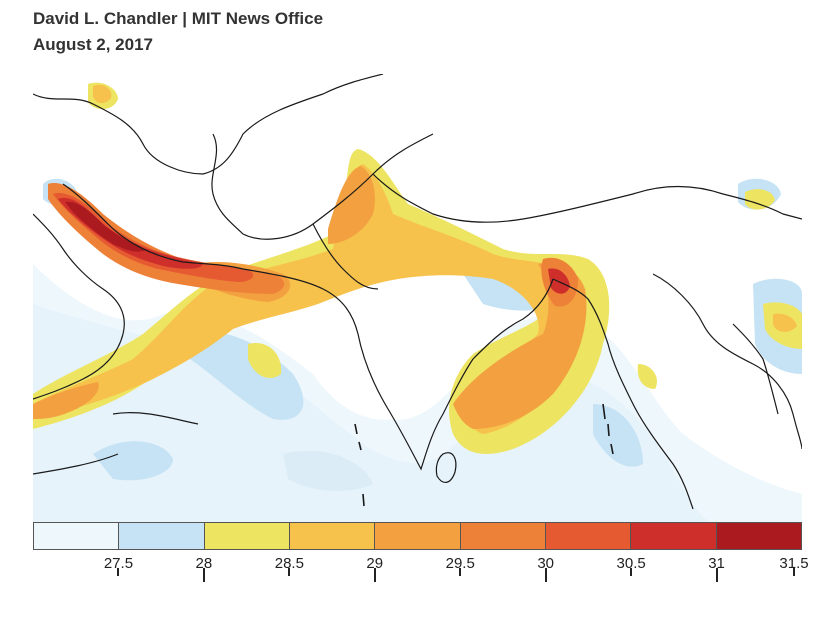 The image size is (828, 618). Describe the element at coordinates (359, 465) in the screenshot. I see `islands-maldives` at that location.